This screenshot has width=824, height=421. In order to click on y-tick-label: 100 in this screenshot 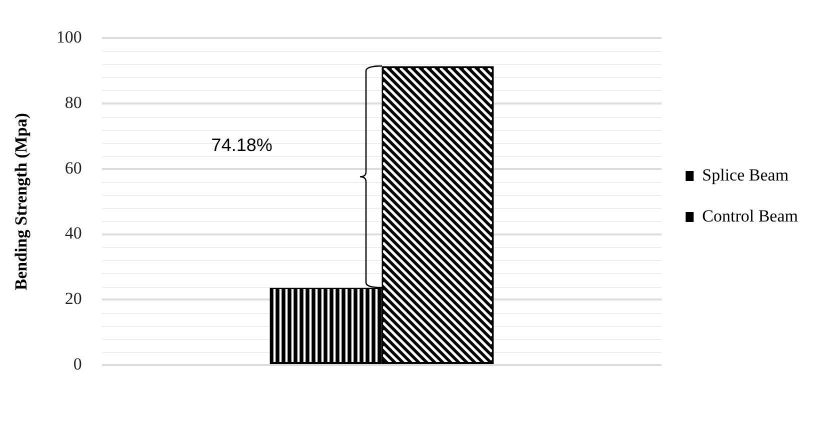, I will do `click(69, 37)`.